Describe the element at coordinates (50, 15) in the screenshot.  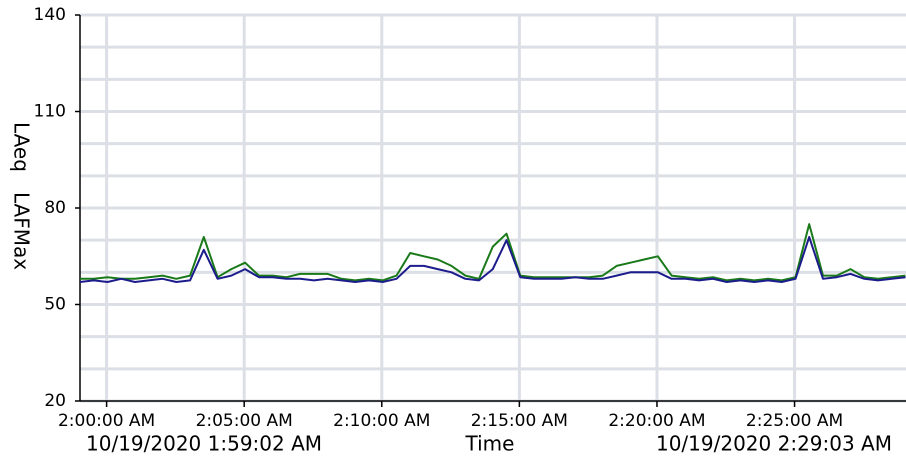
I see `y-tick-label: 140` at that location.